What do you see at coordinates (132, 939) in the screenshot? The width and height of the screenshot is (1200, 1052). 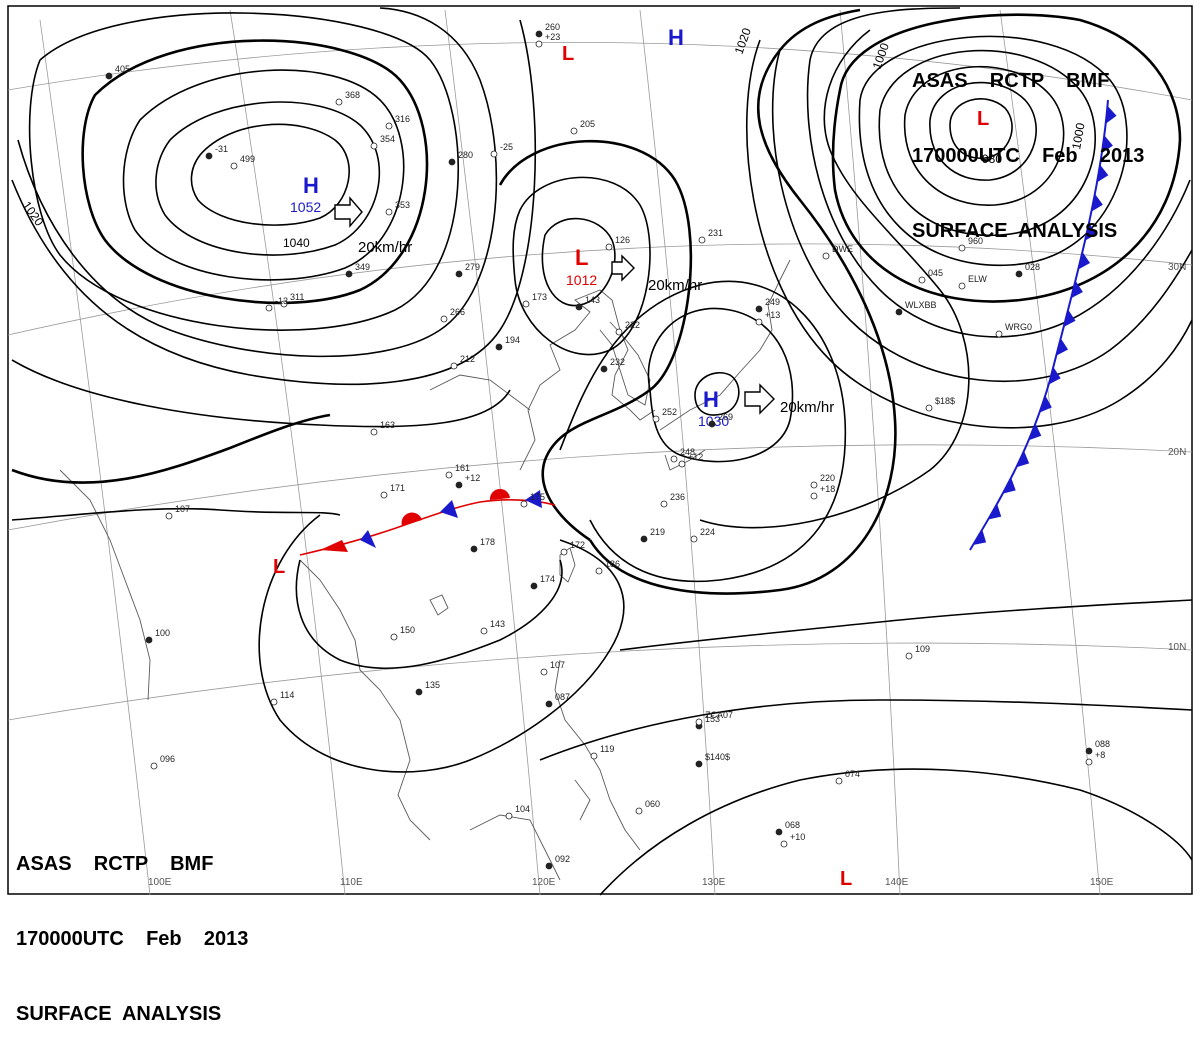 I see `header-line-2-bottom: 170000UTC Feb 2013` at bounding box center [132, 939].